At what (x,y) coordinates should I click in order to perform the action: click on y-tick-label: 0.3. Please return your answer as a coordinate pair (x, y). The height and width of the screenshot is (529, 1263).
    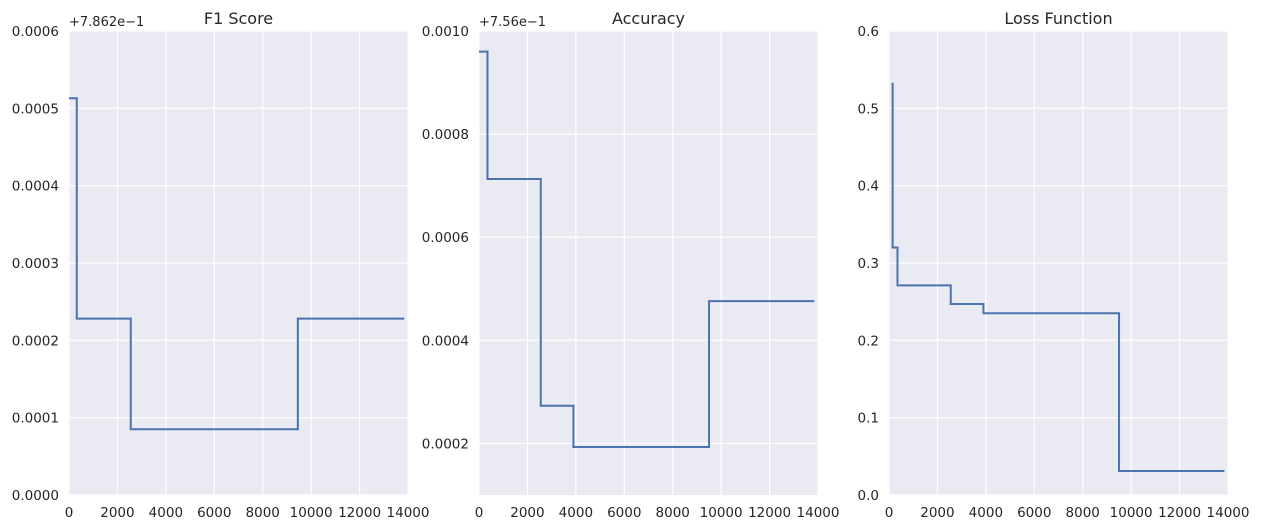
    Looking at the image, I should click on (868, 264).